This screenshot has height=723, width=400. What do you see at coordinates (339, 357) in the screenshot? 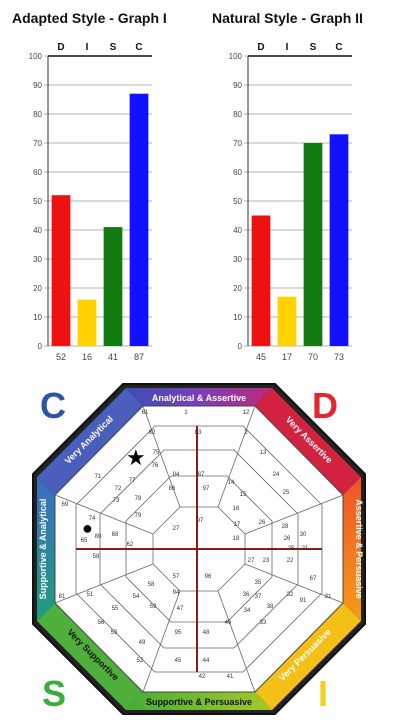
I see `value-label: 73` at bounding box center [339, 357].